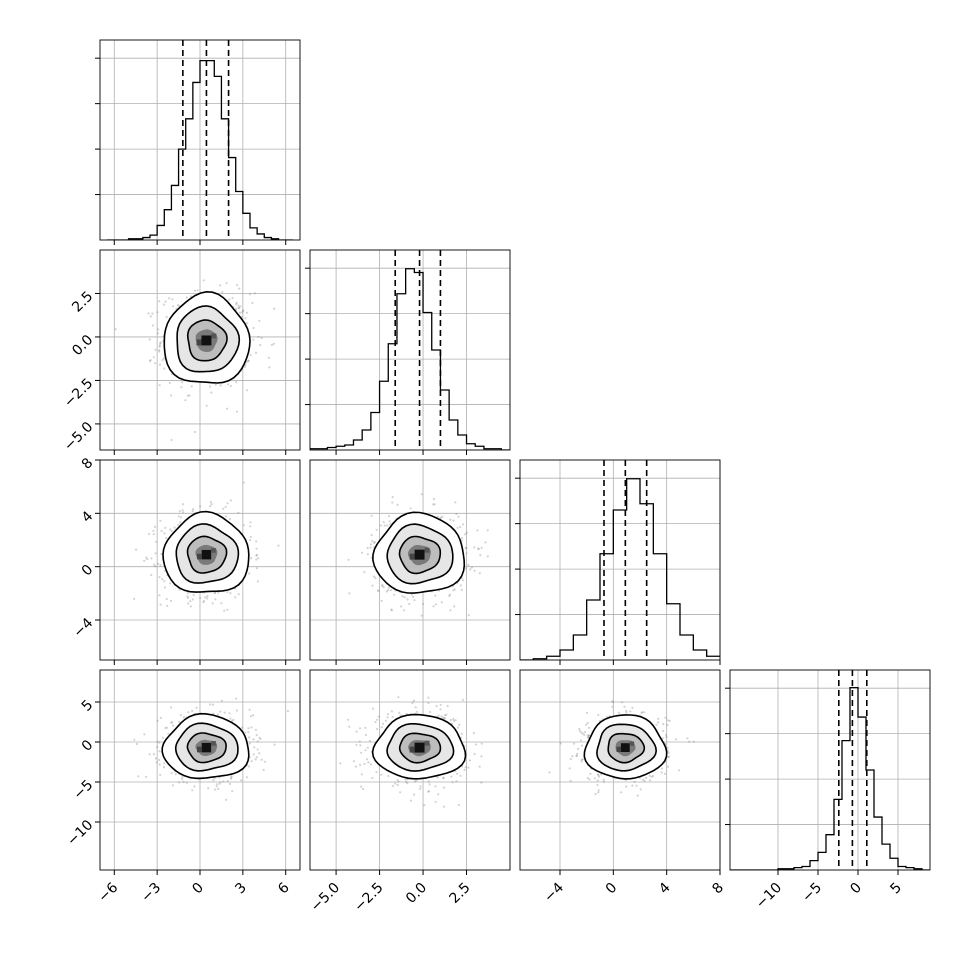  Describe the element at coordinates (206, 747) in the screenshot. I see `density-core` at that location.